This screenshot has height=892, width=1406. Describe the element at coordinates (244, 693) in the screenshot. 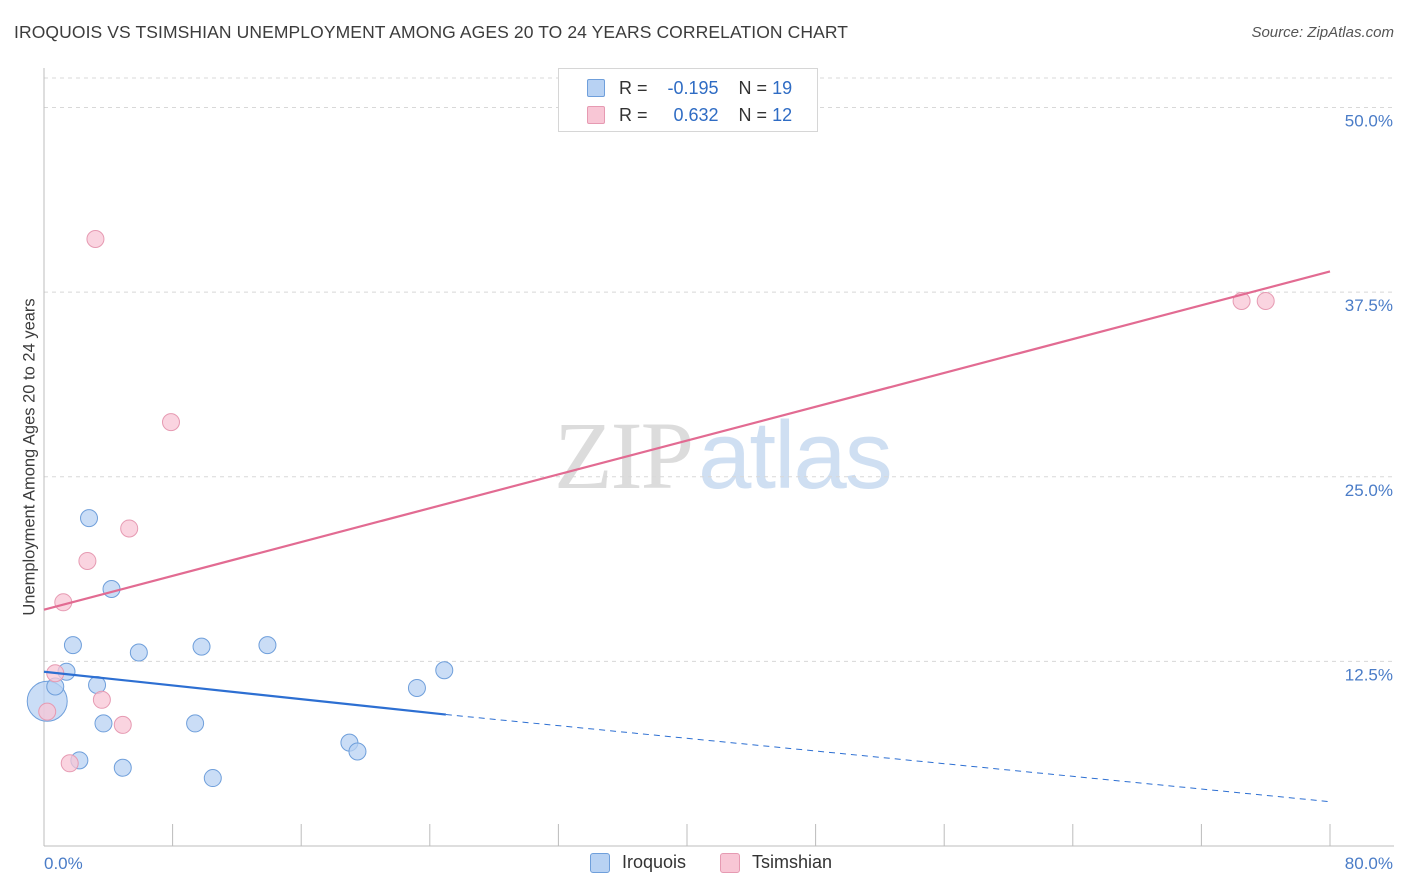

I see `iroquois-trend-line` at that location.